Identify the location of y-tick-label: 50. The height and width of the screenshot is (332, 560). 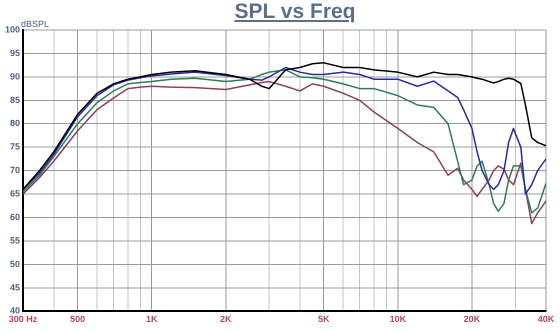
(15, 263).